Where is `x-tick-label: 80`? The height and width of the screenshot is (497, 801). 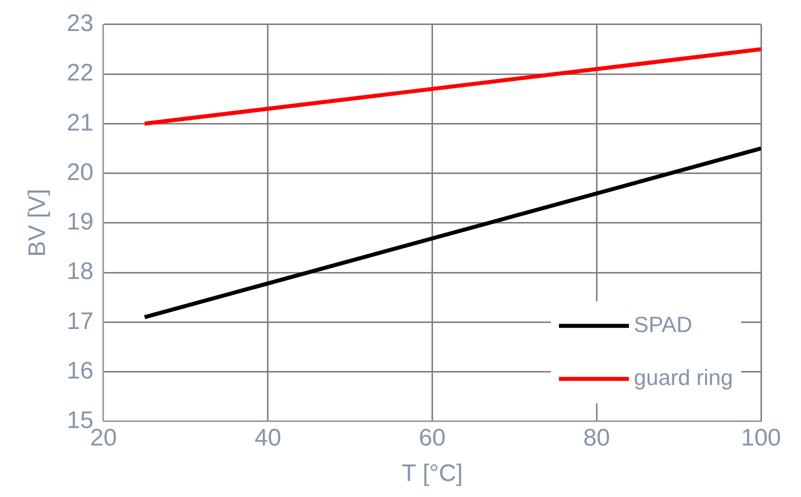
x-tick-label: 80 is located at coordinates (596, 438).